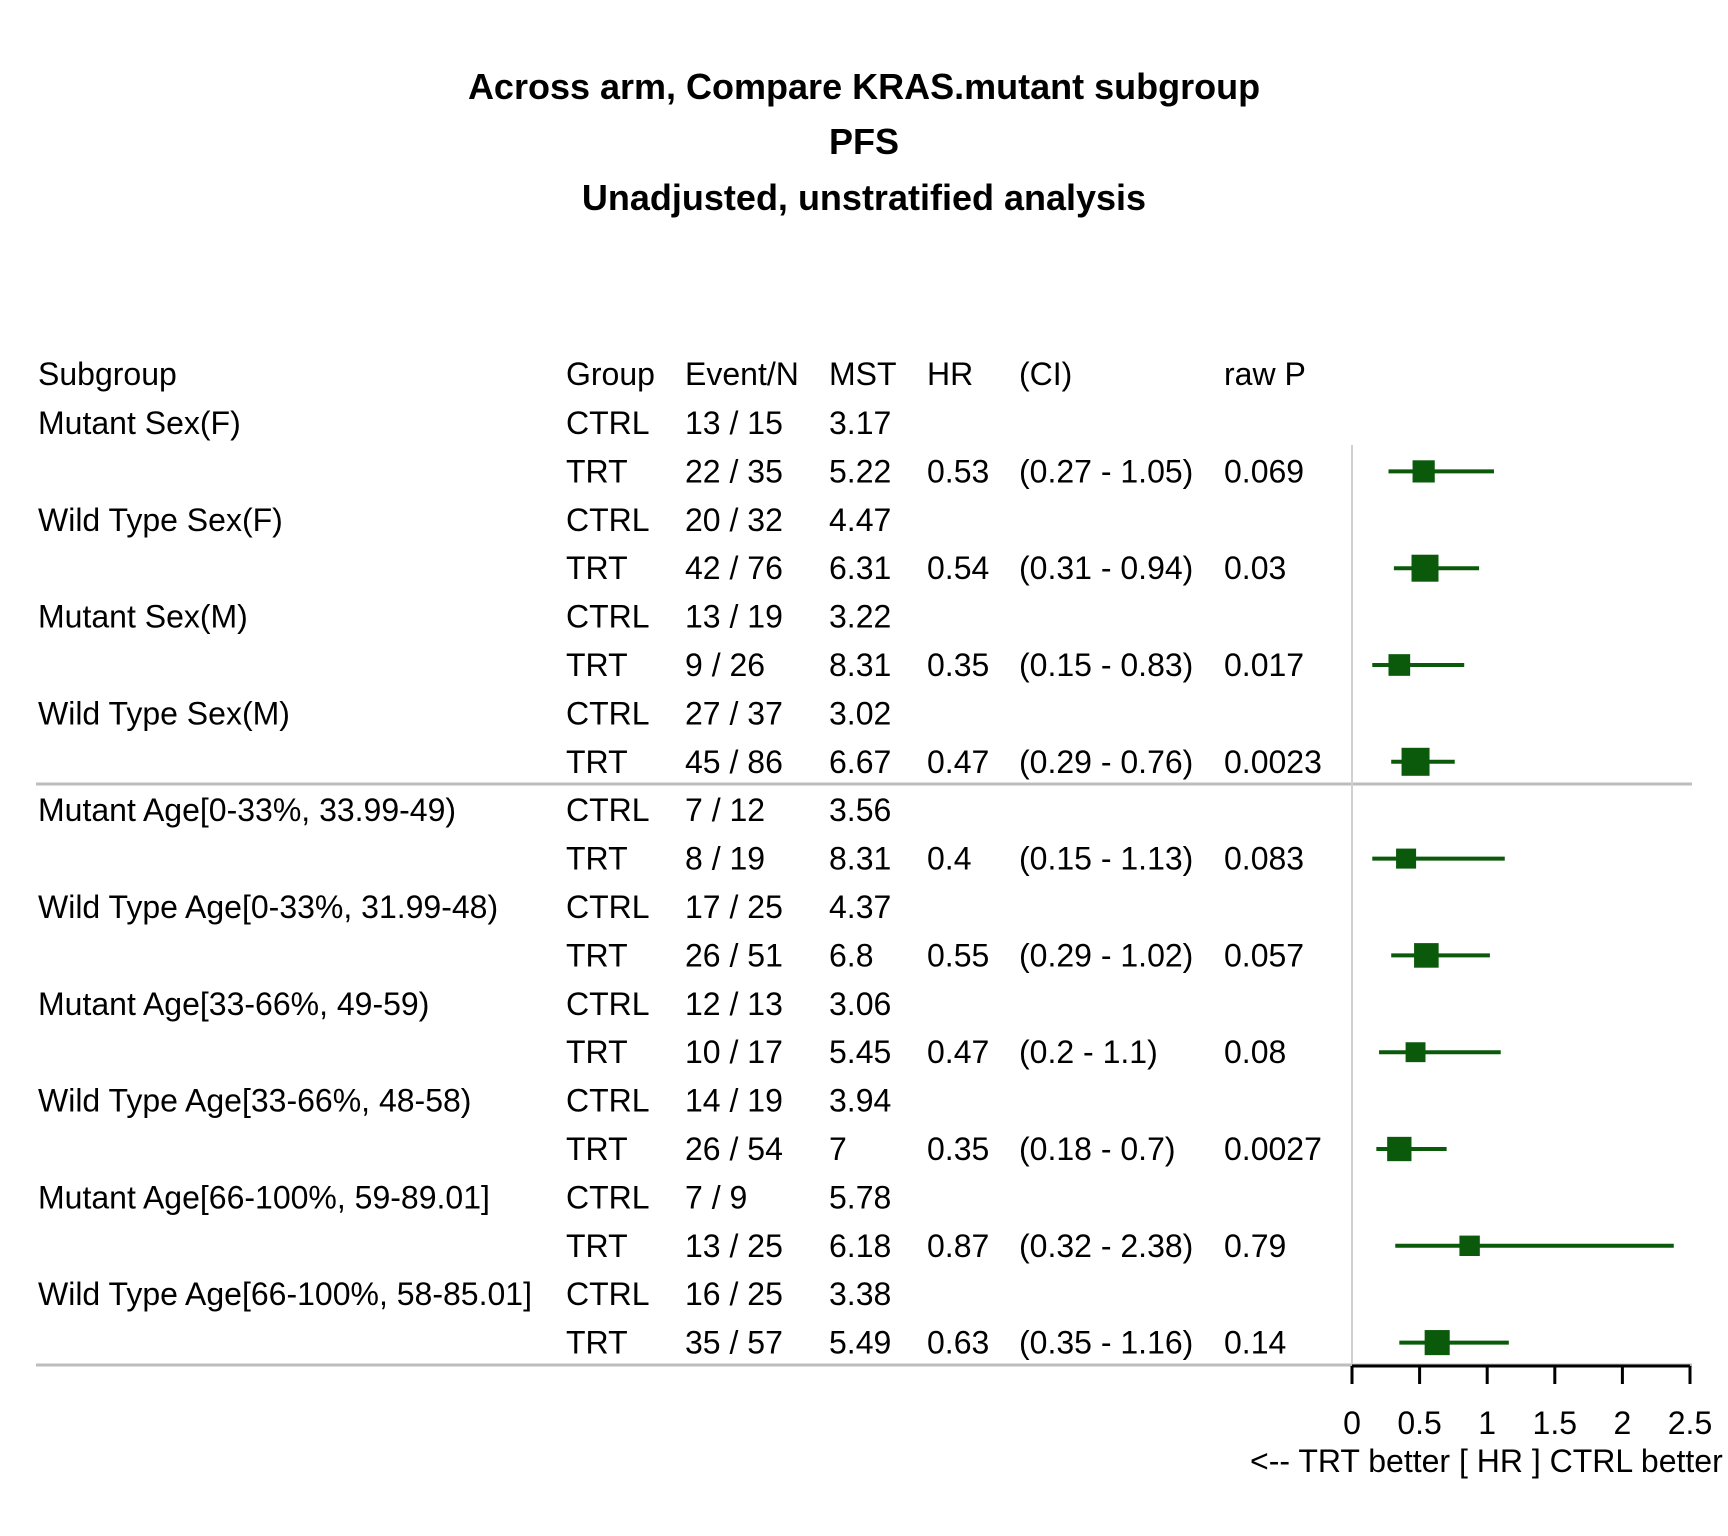  I want to click on cell-ci: (0.31 - 0.94), so click(1106, 568).